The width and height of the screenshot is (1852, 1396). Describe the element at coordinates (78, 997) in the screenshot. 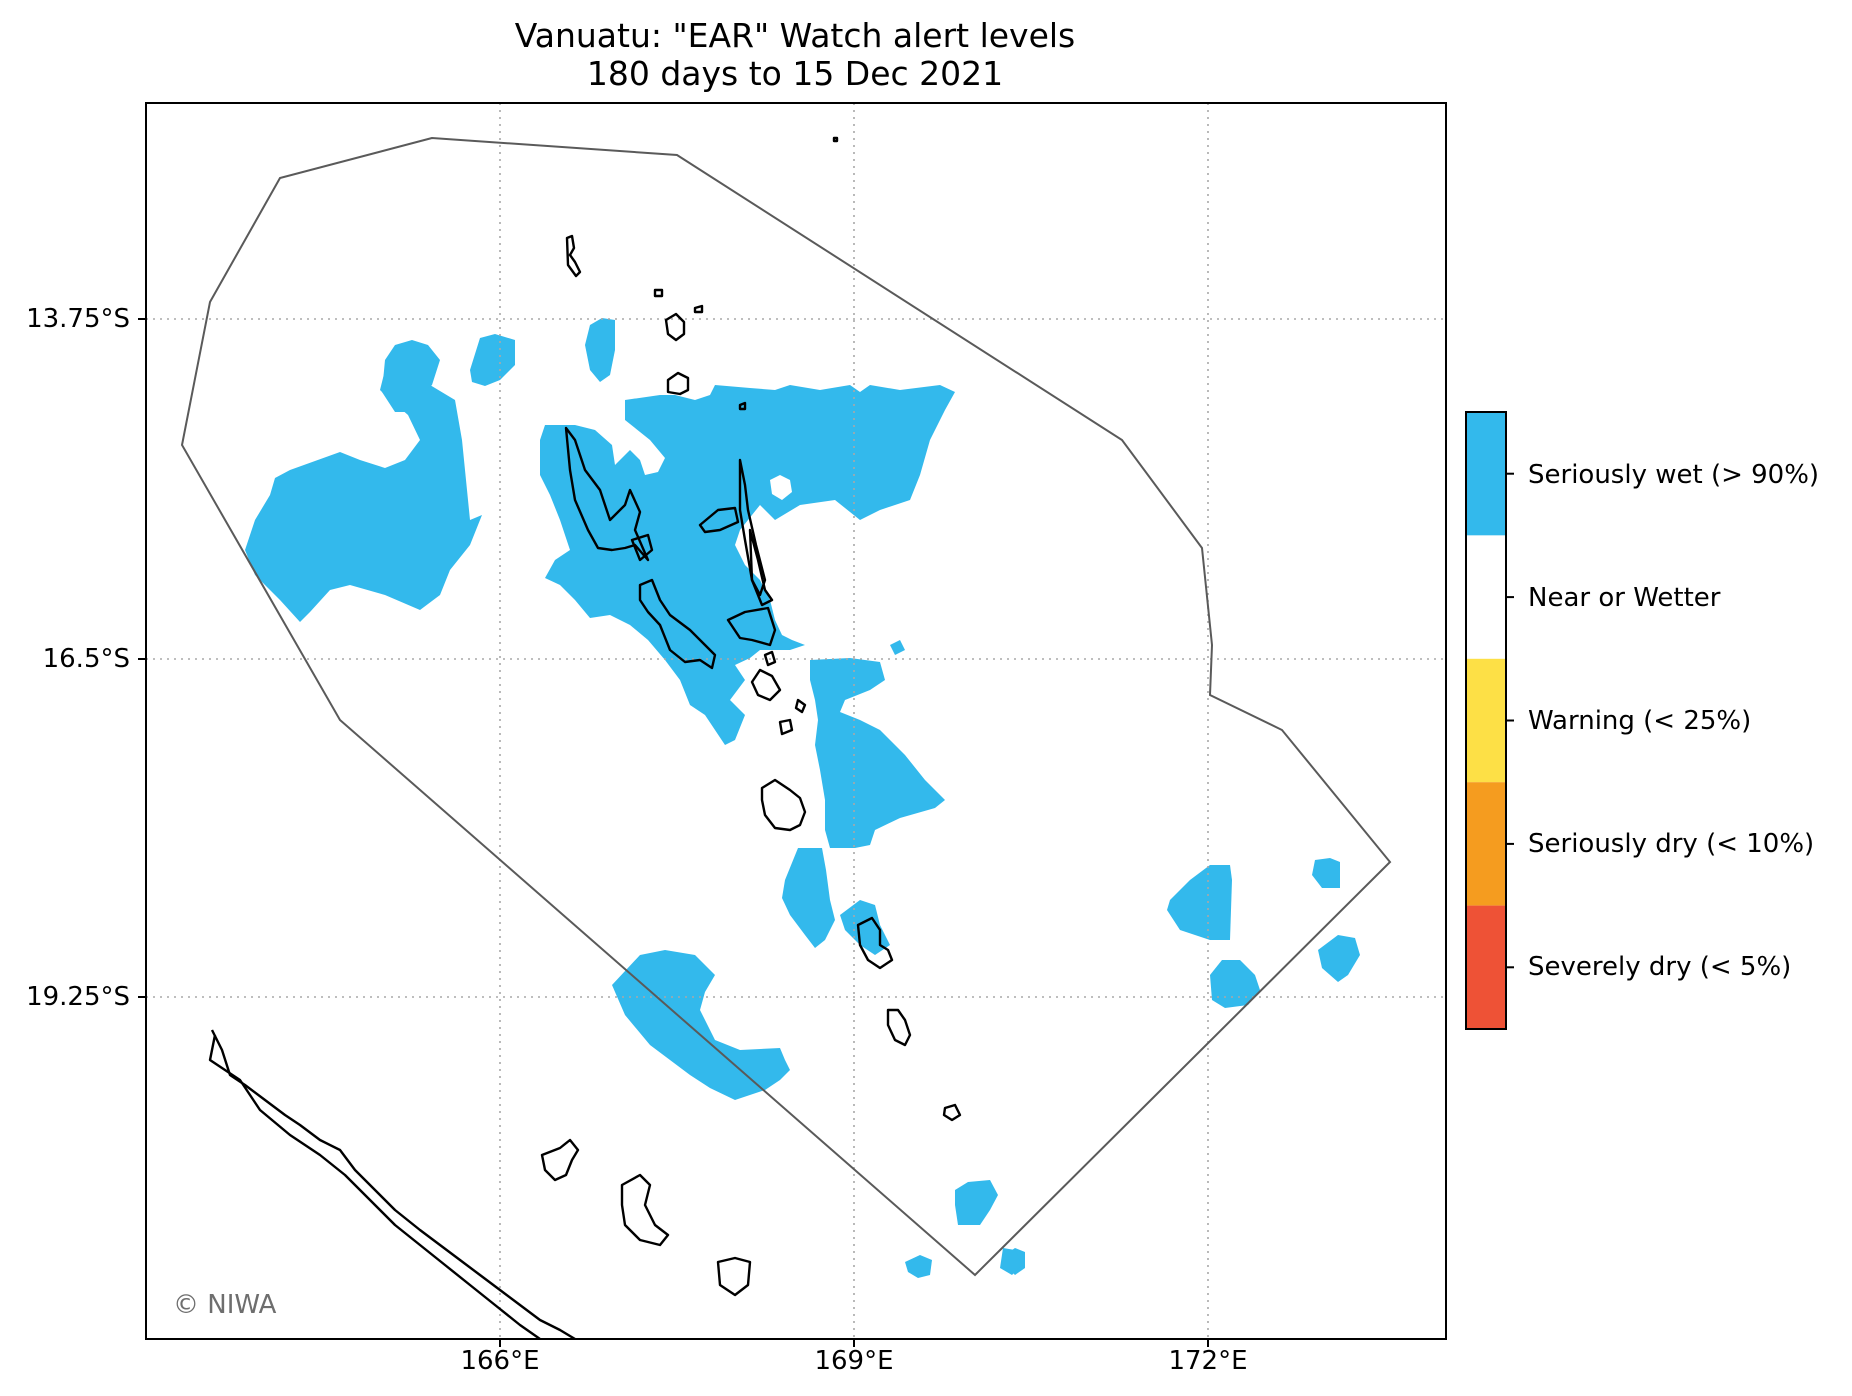

I see `lat-tick-label: 19.25°S` at that location.